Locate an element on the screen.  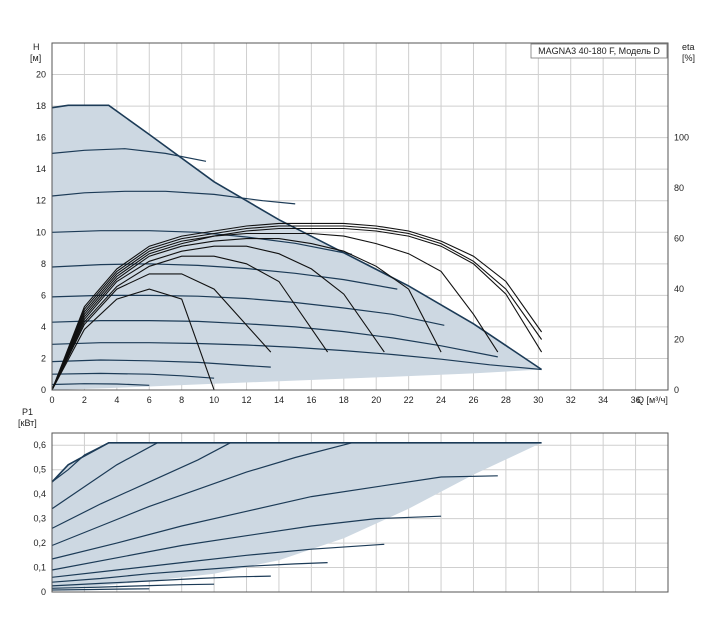
q-tick-label: 32 is located at coordinates (571, 400).